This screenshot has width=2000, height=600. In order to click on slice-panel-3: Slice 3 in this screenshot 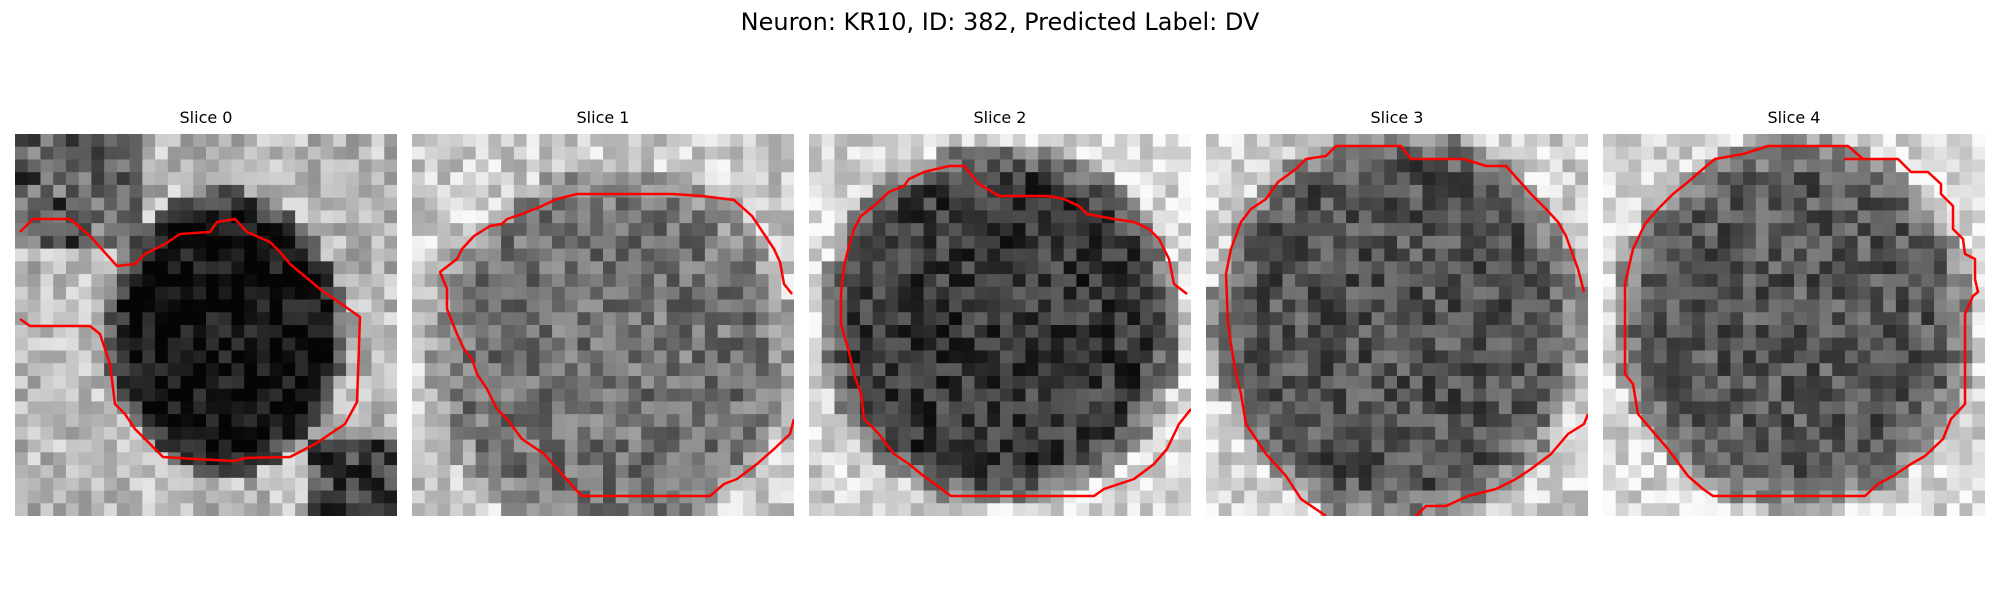, I will do `click(1397, 312)`.